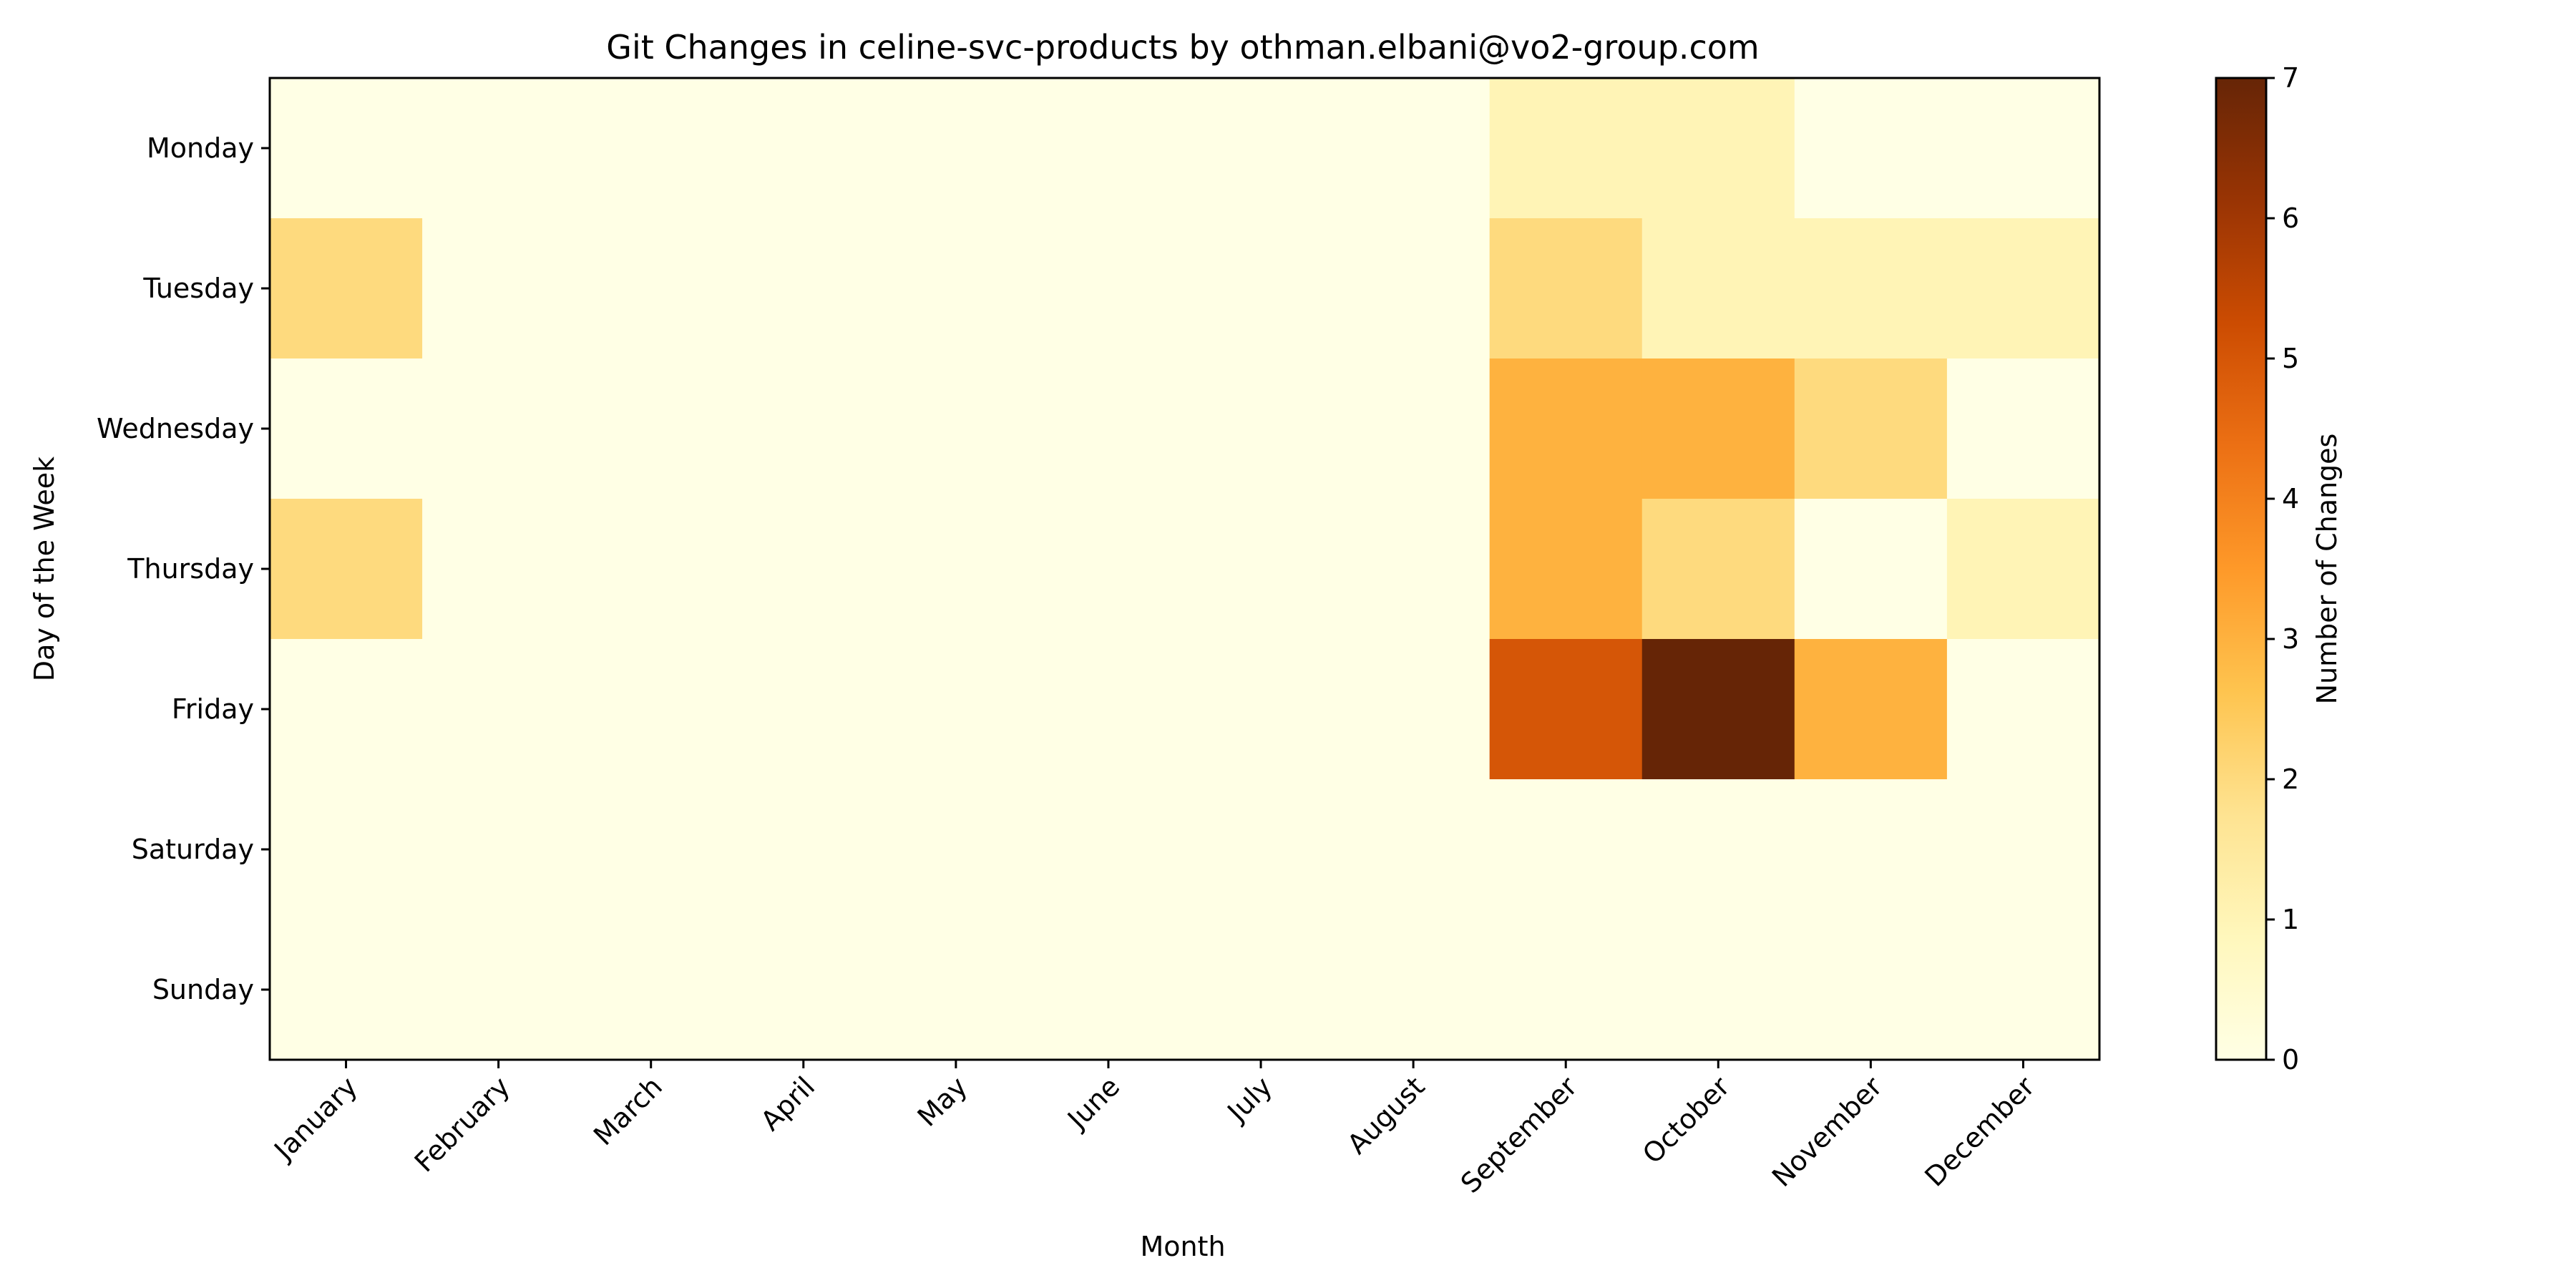  I want to click on heatmap-cell-thursday-january, so click(346, 569).